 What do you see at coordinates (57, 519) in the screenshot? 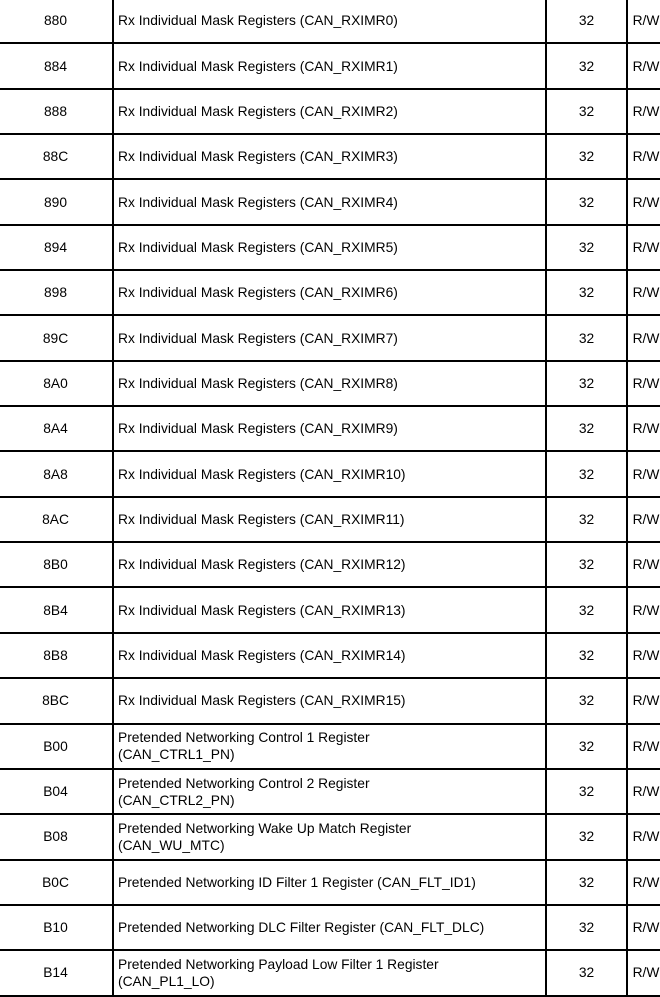
I see `register-offset-cell: 8AC` at bounding box center [57, 519].